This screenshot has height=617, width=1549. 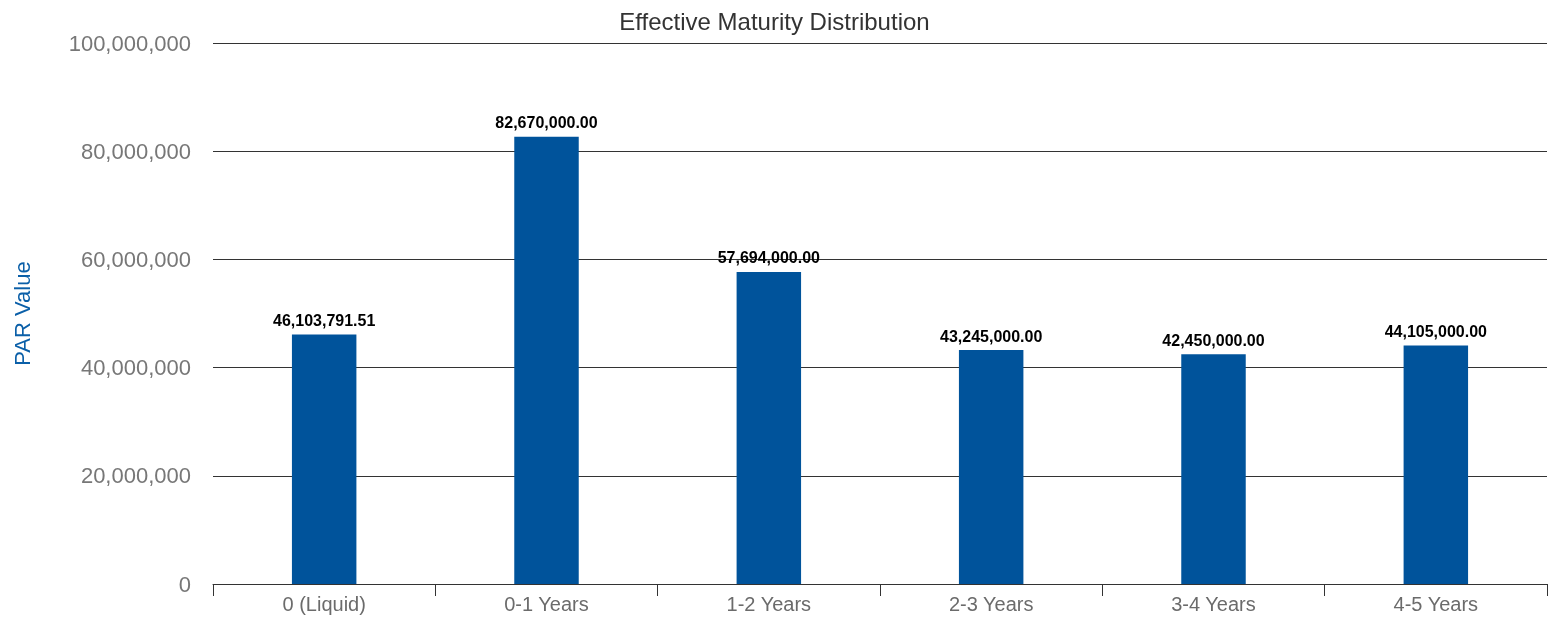 What do you see at coordinates (774, 21) in the screenshot?
I see `chart-title: Effective Maturity Distribution` at bounding box center [774, 21].